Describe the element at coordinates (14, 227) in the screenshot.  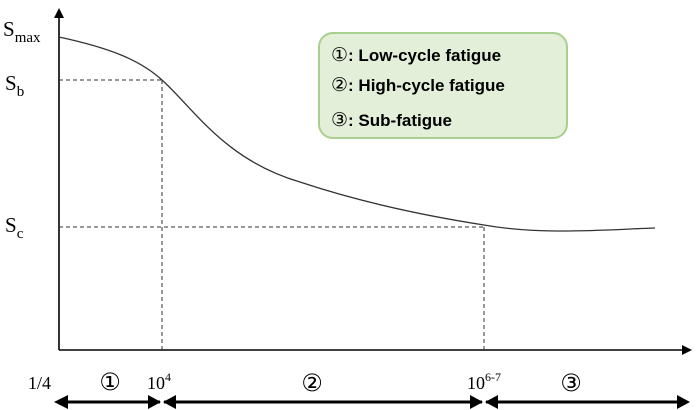
I see `y-label-sc: Sc` at that location.